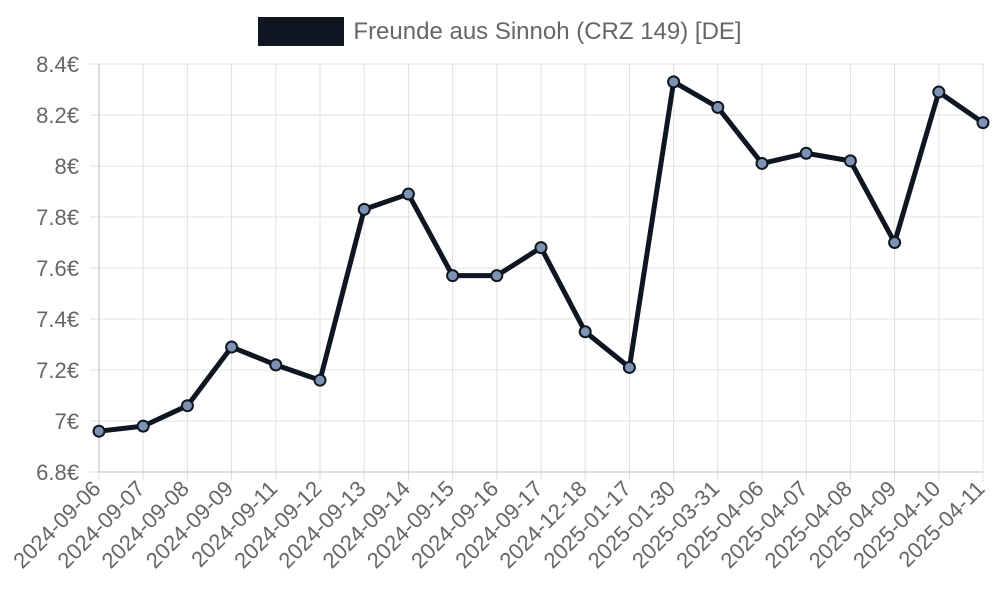 Image resolution: width=1000 pixels, height=600 pixels. What do you see at coordinates (57, 370) in the screenshot?
I see `y-tick-label: 7.2€` at bounding box center [57, 370].